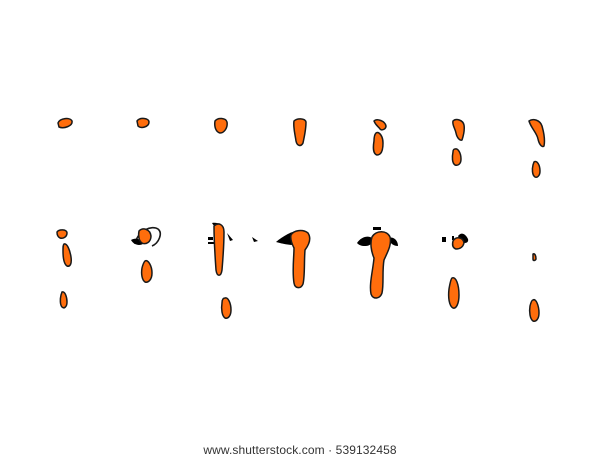 Image resolution: width=600 pixels, height=461 pixels. What do you see at coordinates (534, 287) in the screenshot?
I see `frame-row2-col7` at bounding box center [534, 287].